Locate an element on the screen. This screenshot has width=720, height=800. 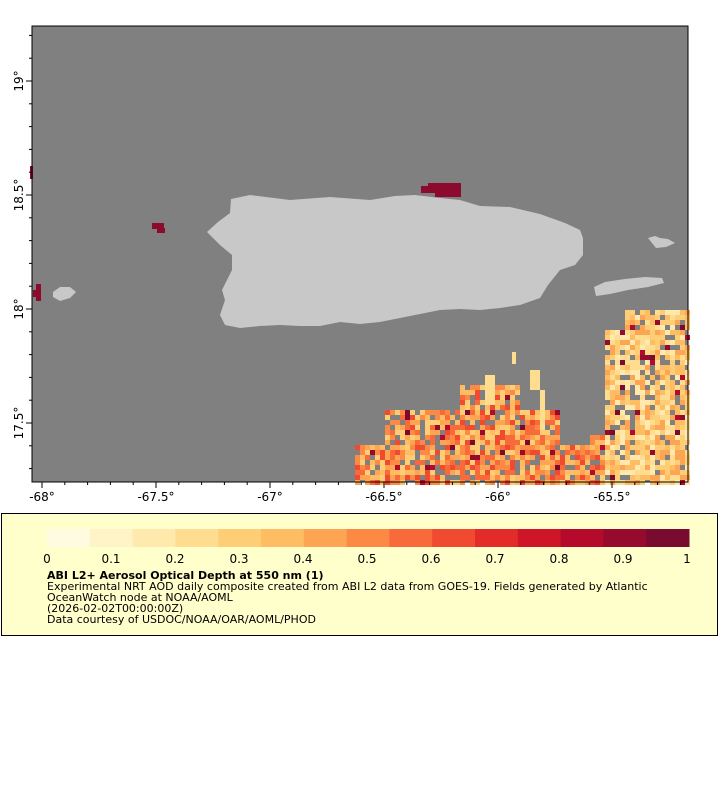
lat-label: 19° is located at coordinates (19, 80).